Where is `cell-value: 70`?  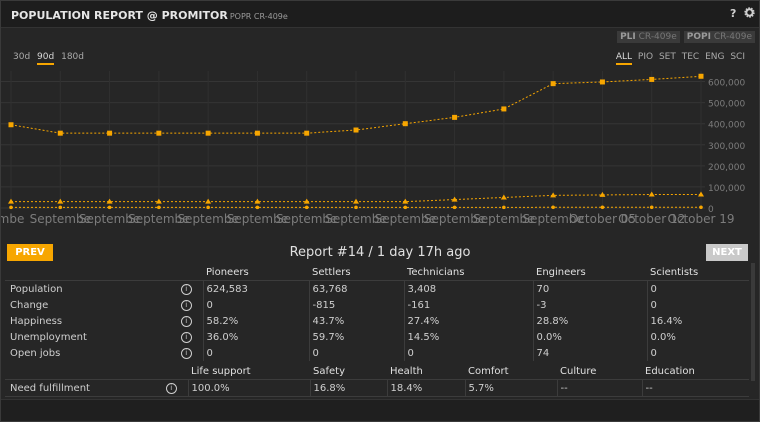 cell-value: 70 is located at coordinates (589, 288).